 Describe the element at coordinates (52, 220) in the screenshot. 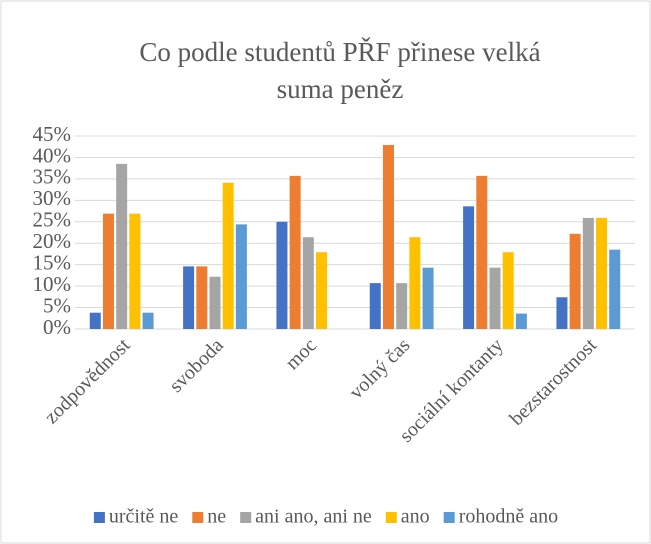

I see `y-tick-label: 25%` at that location.